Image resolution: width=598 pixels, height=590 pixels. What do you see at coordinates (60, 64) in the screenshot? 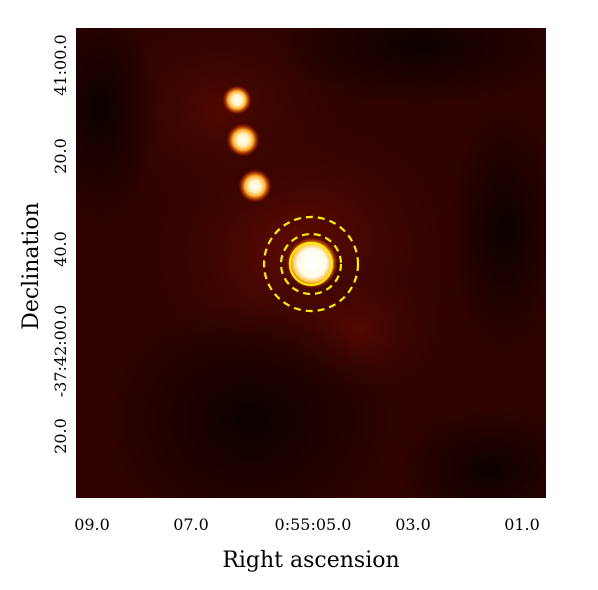
I see `y-tick-label: 41:00.0` at bounding box center [60, 64].